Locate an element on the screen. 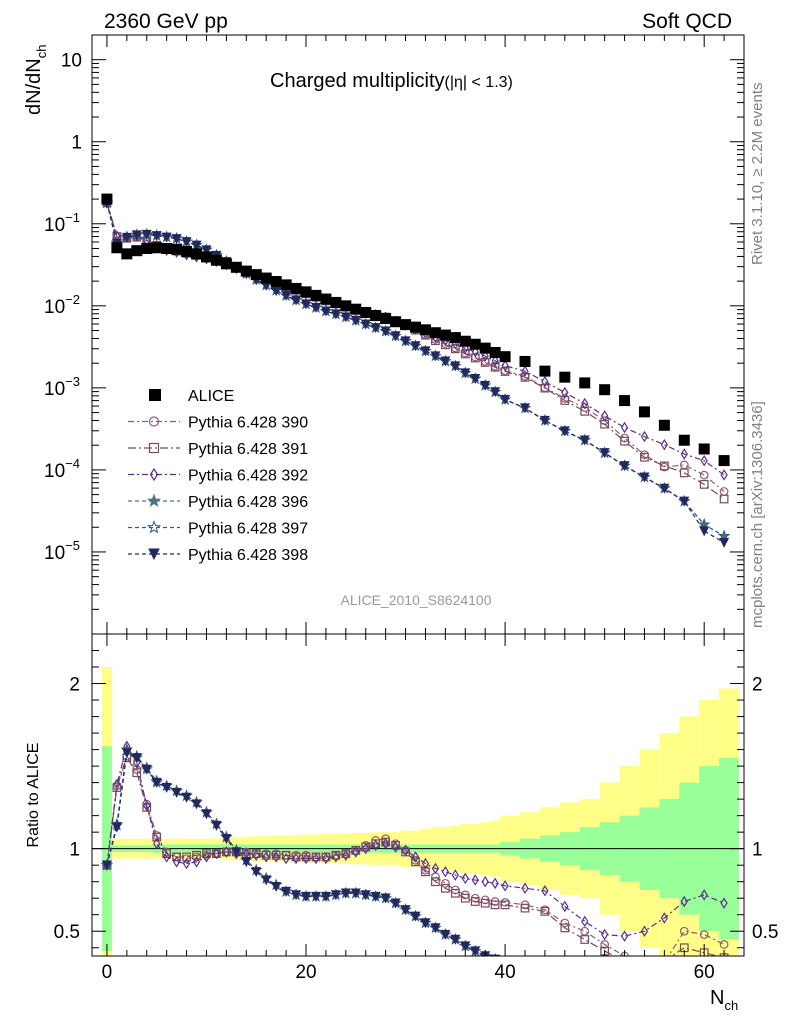 The height and width of the screenshot is (1024, 786). x-axis-label: N is located at coordinates (717, 998).